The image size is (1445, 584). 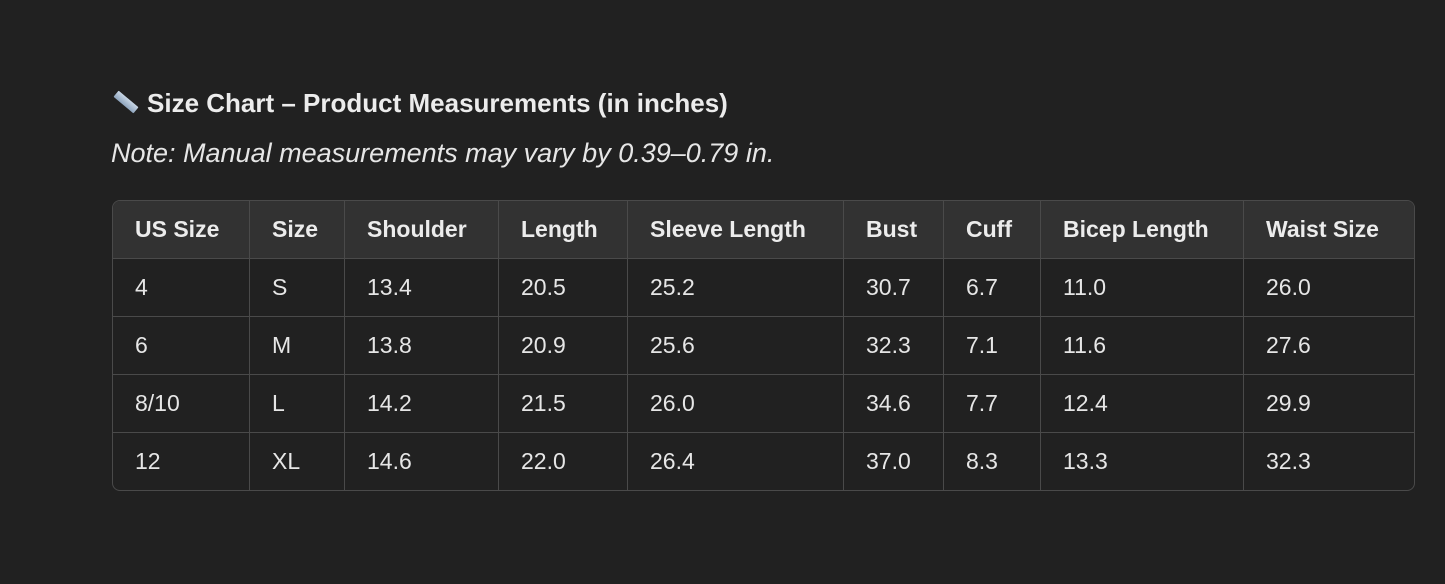 I want to click on table-cell: 13.3, so click(x=1142, y=461).